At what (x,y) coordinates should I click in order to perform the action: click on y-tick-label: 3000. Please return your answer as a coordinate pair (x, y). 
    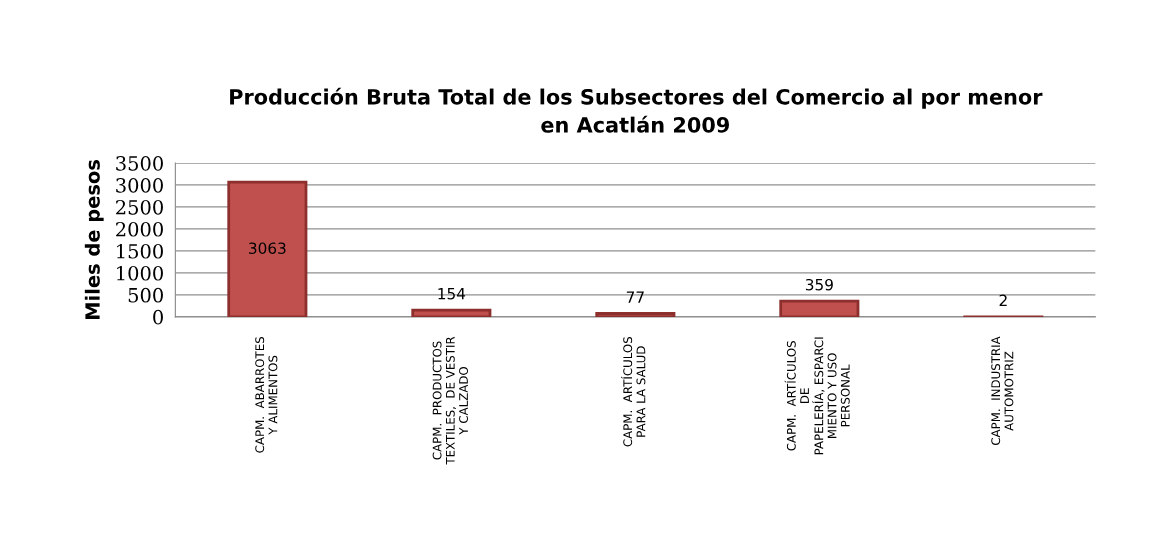
    Looking at the image, I should click on (139, 185).